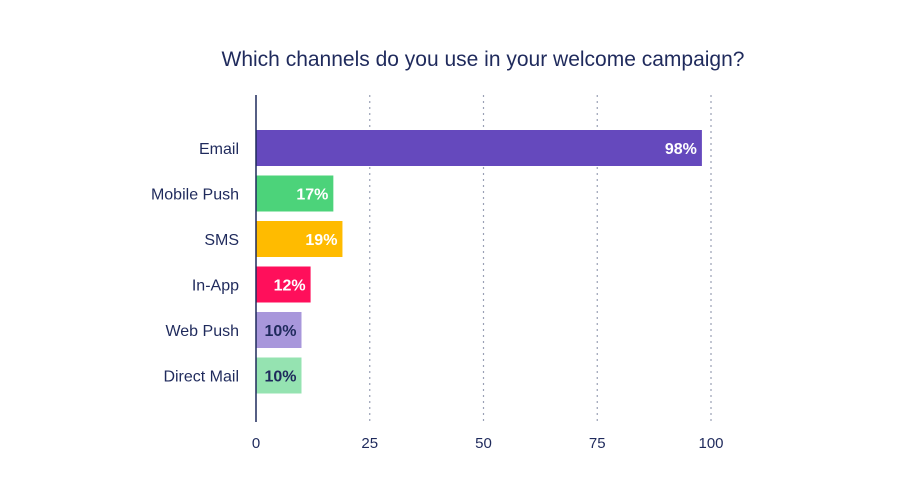 The width and height of the screenshot is (900, 500). I want to click on x-tick-label: 75, so click(597, 443).